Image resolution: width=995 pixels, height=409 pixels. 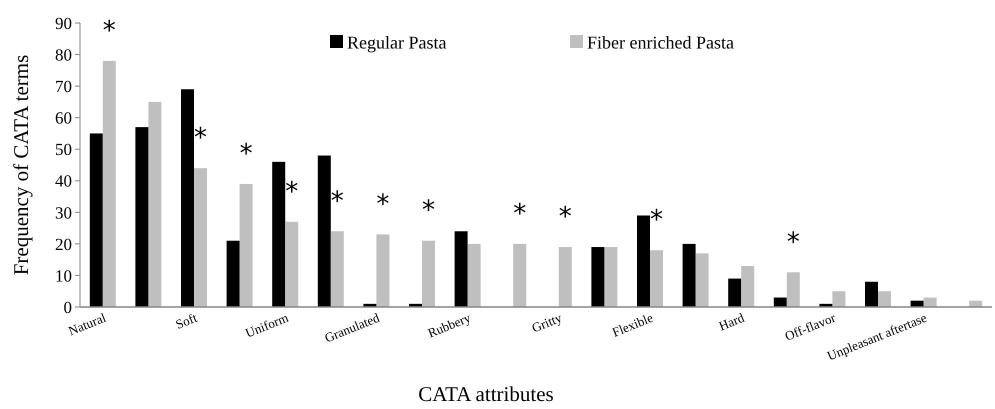 What do you see at coordinates (63, 86) in the screenshot?
I see `y-tick-label: 70` at bounding box center [63, 86].